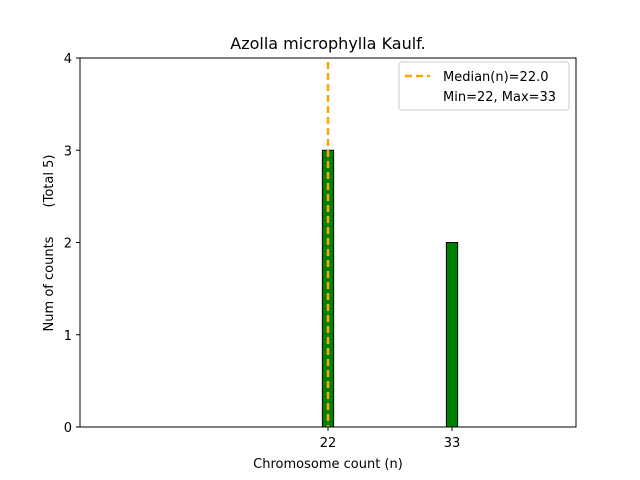 Image resolution: width=640 pixels, height=480 pixels. I want to click on y-tick-label-4: 4, so click(68, 59).